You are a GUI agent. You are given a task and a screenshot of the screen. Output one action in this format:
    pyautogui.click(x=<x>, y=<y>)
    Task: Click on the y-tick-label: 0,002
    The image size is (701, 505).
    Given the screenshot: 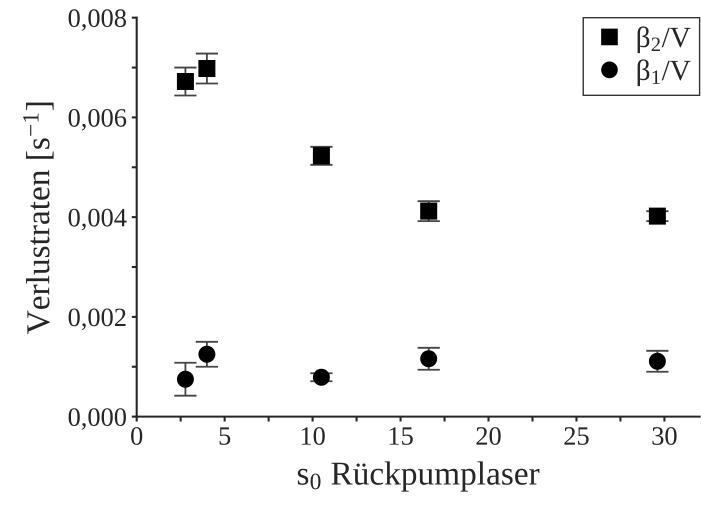 What is the action you would take?
    pyautogui.click(x=97, y=319)
    